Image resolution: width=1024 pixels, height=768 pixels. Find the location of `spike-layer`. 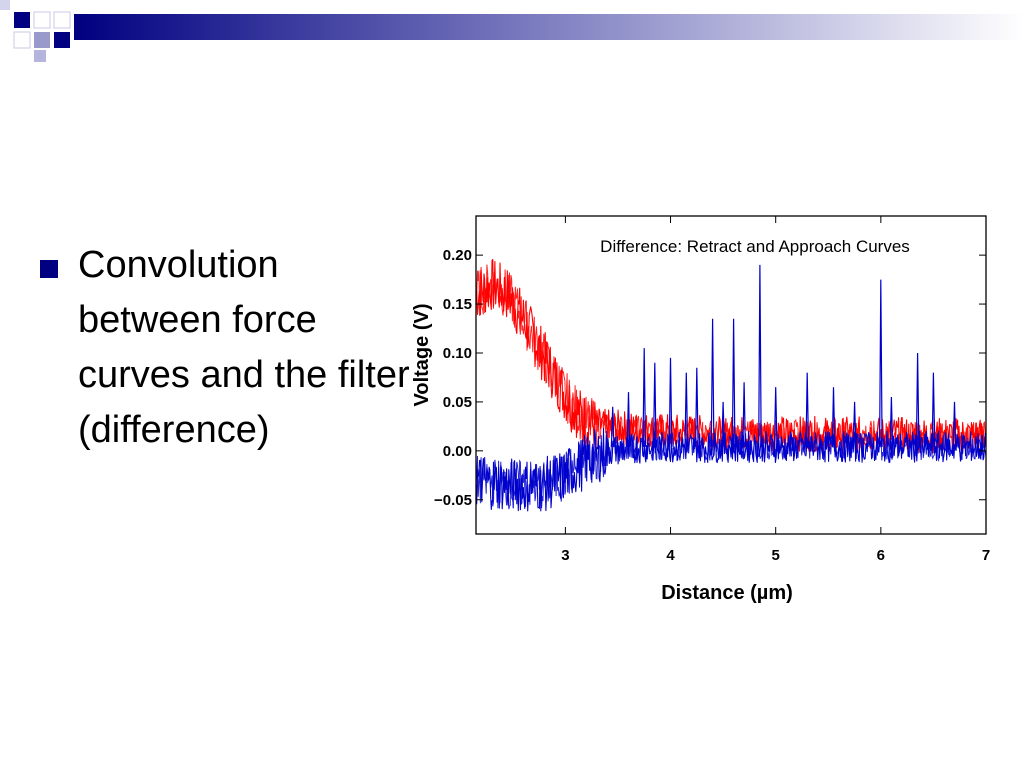

spike-layer is located at coordinates (783, 355).